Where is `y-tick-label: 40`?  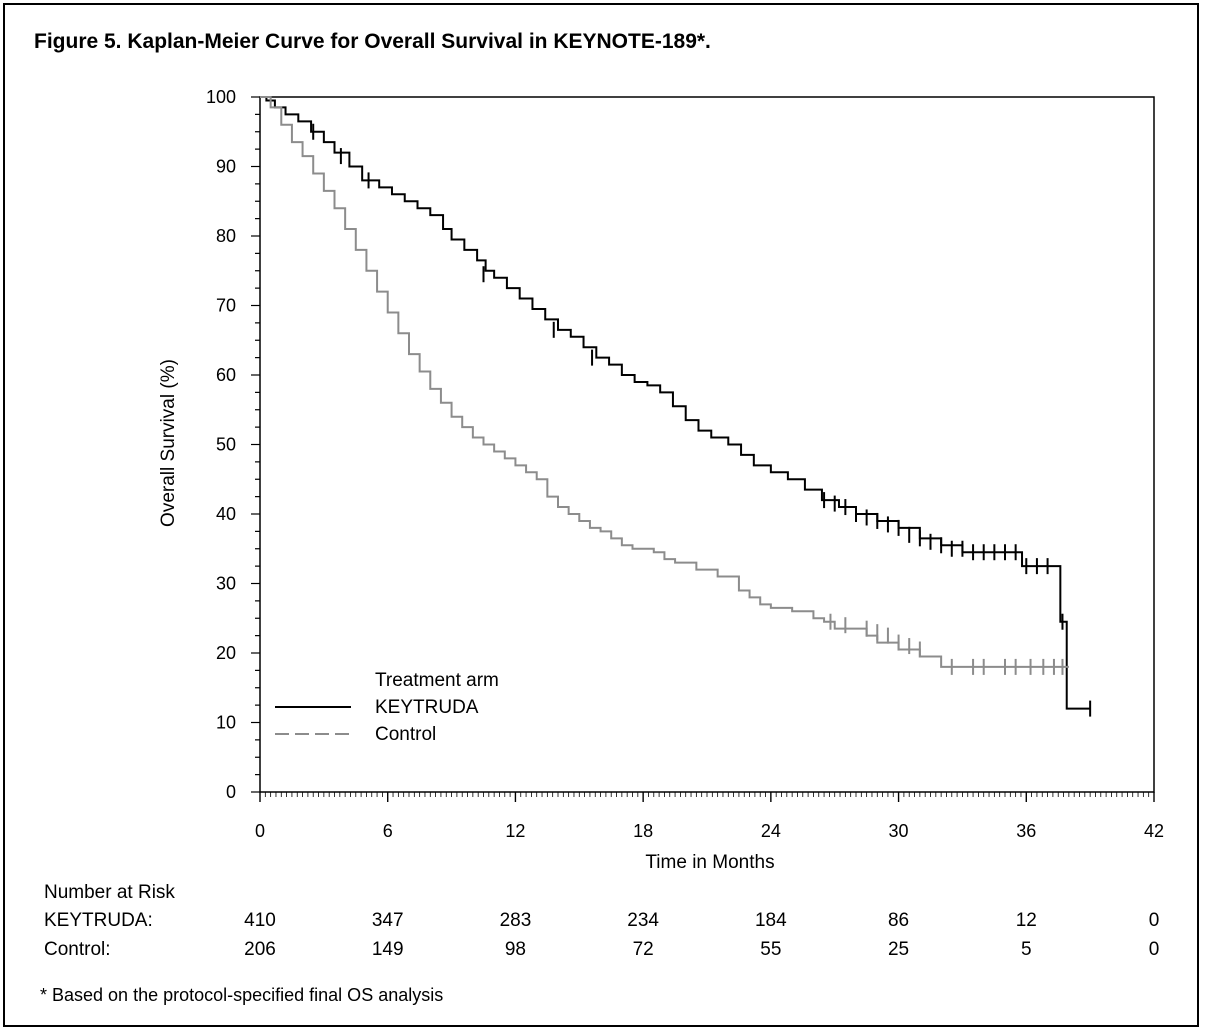
y-tick-label: 40 is located at coordinates (226, 514).